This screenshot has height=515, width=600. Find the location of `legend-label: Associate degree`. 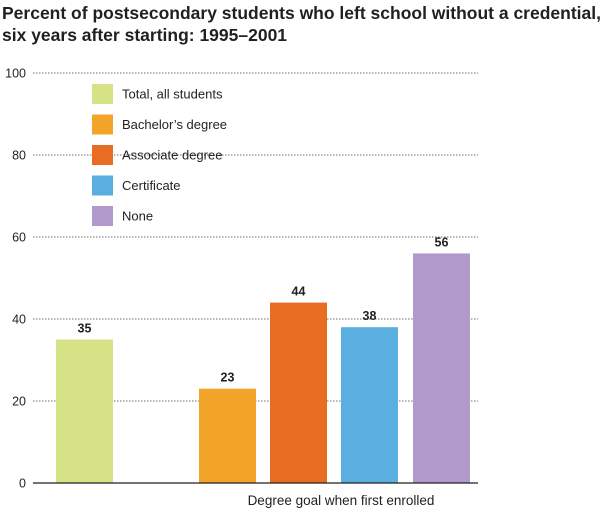

legend-label: Associate degree is located at coordinates (172, 155).